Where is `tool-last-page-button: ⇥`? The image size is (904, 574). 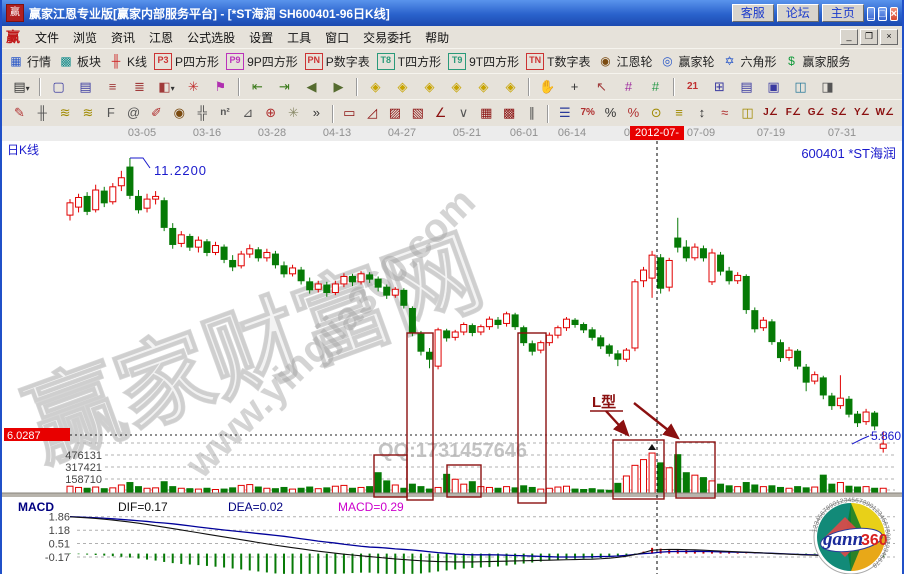
tool-last-page-button: ⇥ is located at coordinates (284, 87).